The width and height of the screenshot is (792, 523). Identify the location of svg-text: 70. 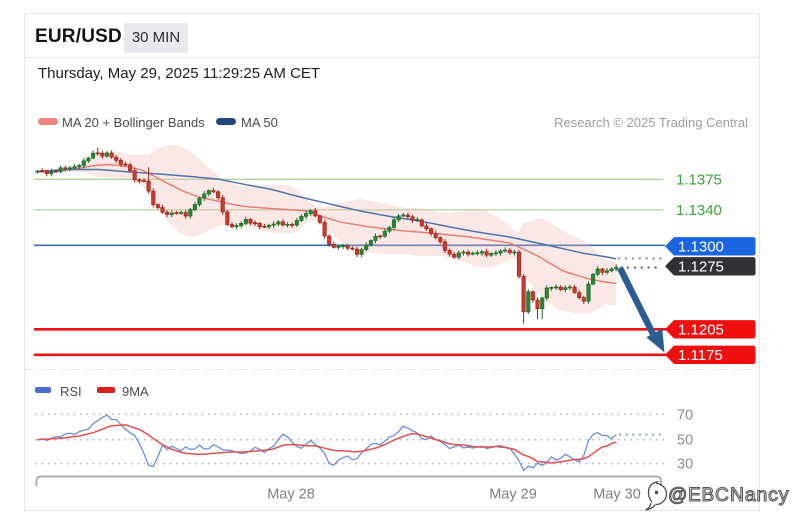
(685, 415).